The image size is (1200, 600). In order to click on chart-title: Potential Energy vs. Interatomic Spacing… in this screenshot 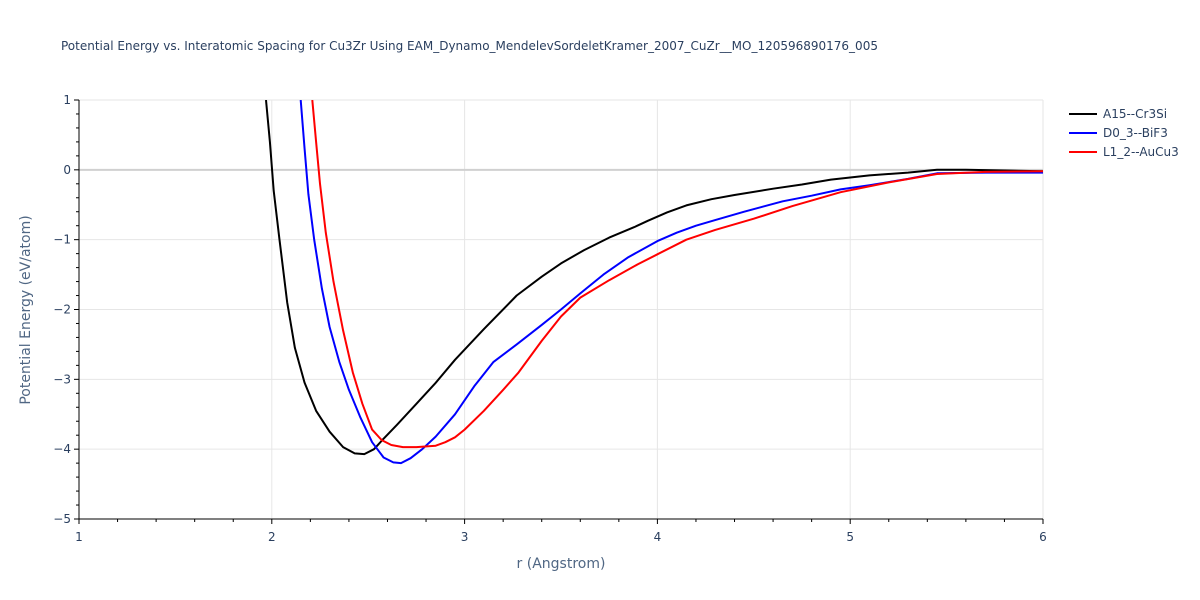, I will do `click(469, 46)`.